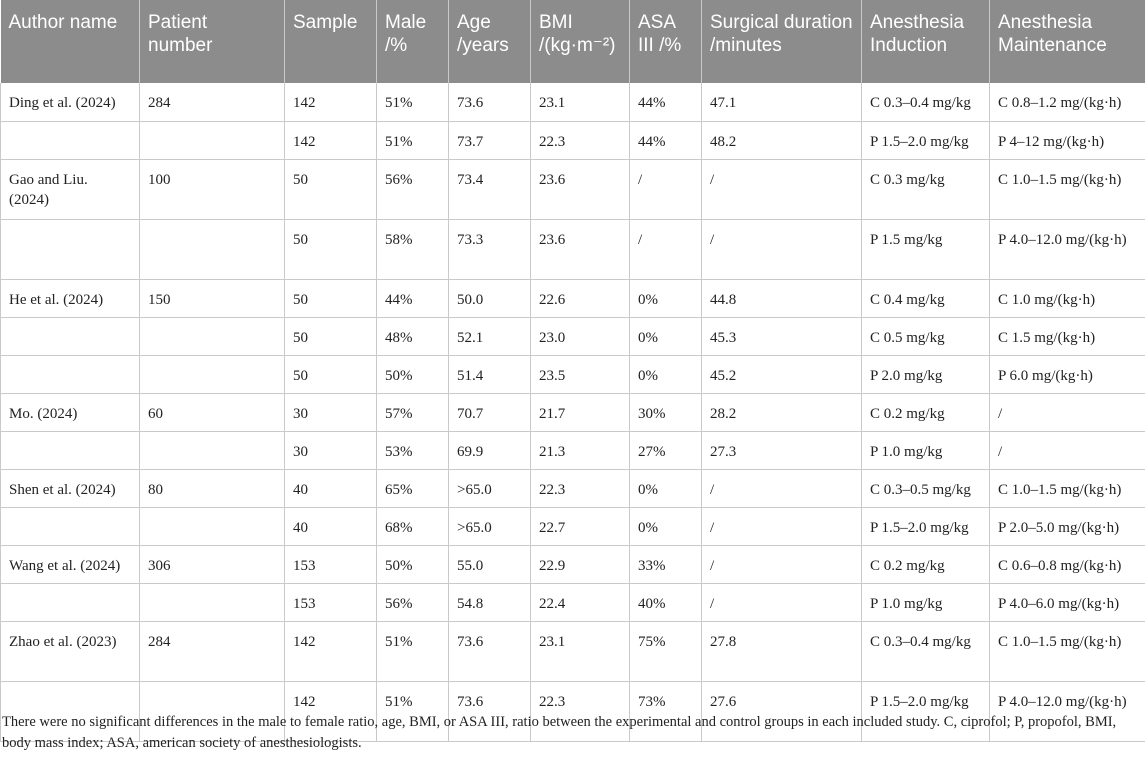  I want to click on cell-bmi: 23.6, so click(580, 189).